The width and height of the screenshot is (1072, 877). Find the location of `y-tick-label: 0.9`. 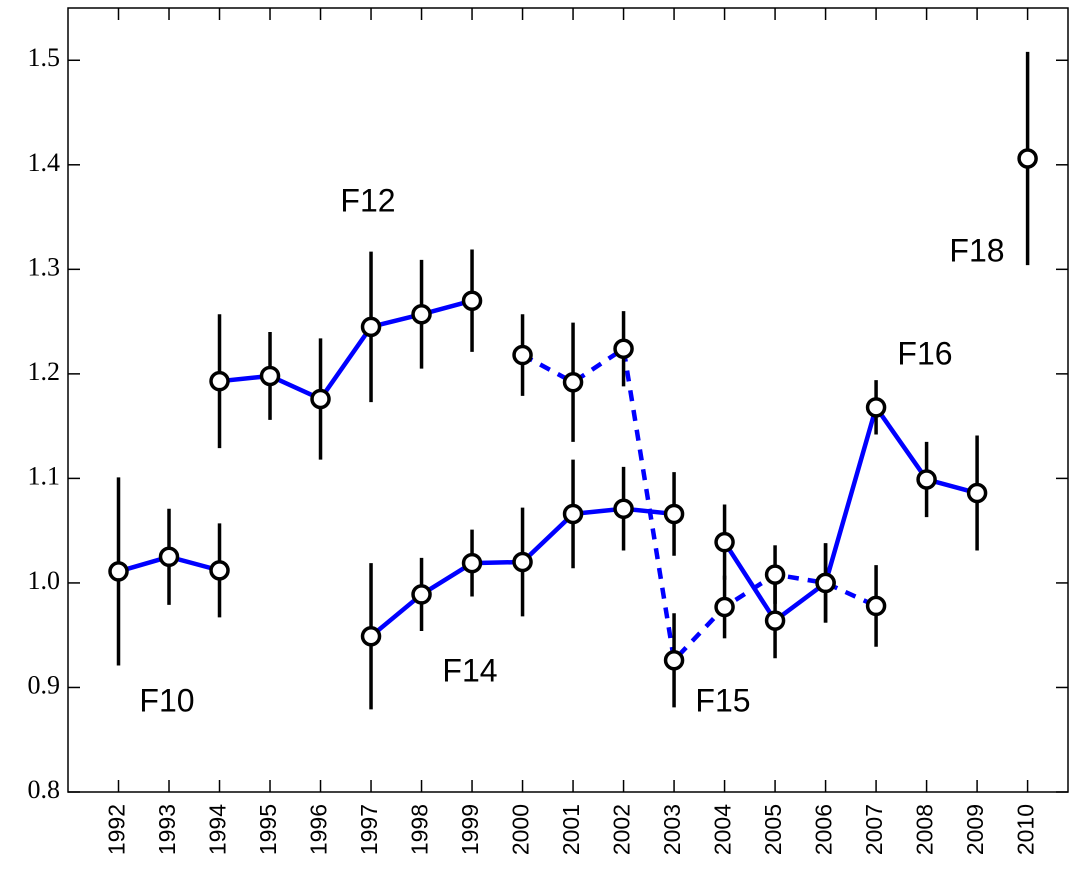

y-tick-label: 0.9 is located at coordinates (44, 684).